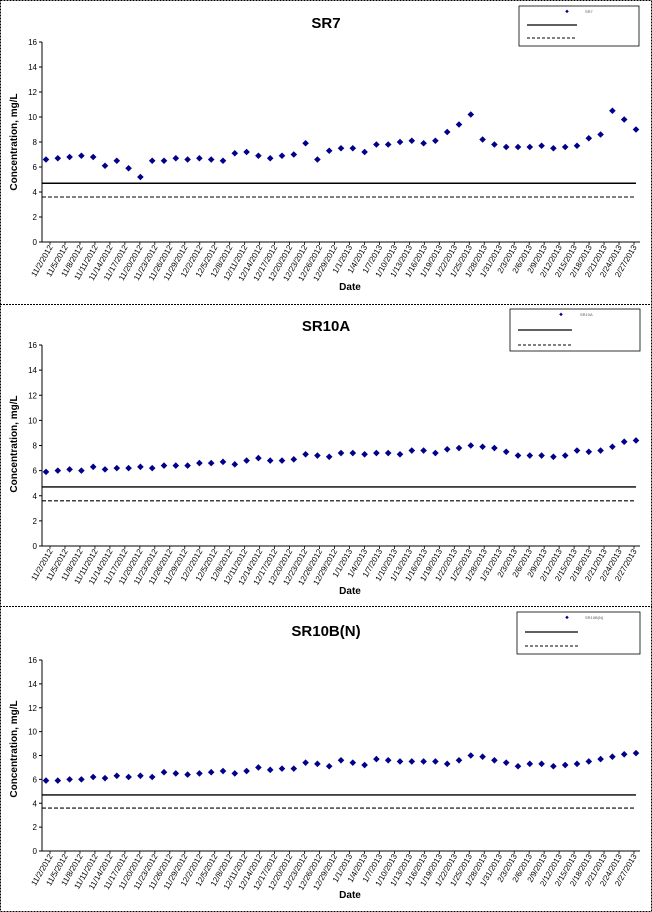 The width and height of the screenshot is (652, 912). What do you see at coordinates (594, 617) in the screenshot?
I see `legend-series-label: SR10B(N)` at bounding box center [594, 617].